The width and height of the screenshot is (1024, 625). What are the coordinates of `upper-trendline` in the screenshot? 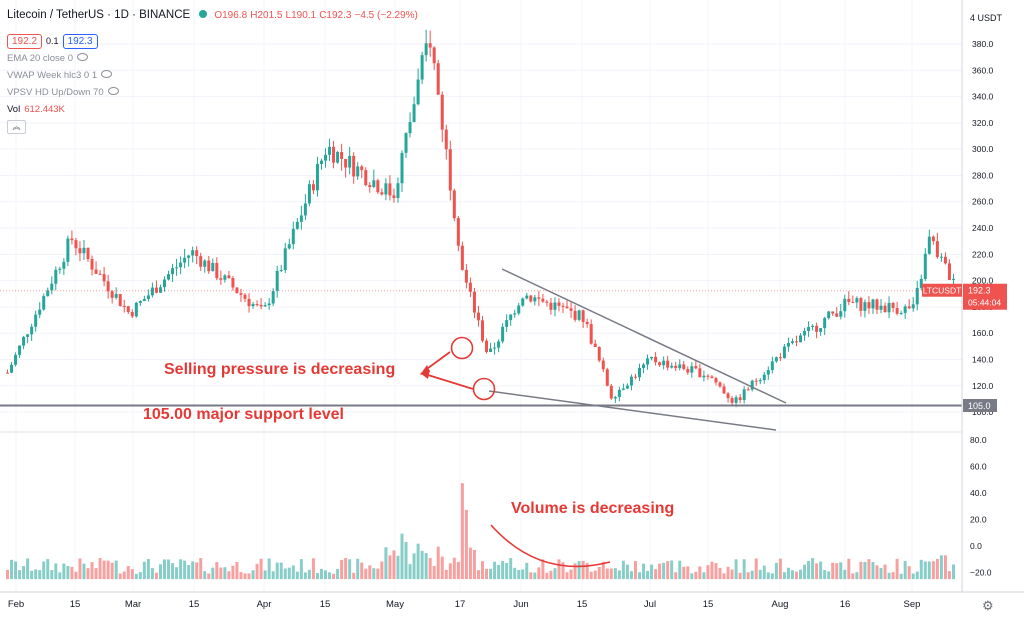 It's located at (644, 336).